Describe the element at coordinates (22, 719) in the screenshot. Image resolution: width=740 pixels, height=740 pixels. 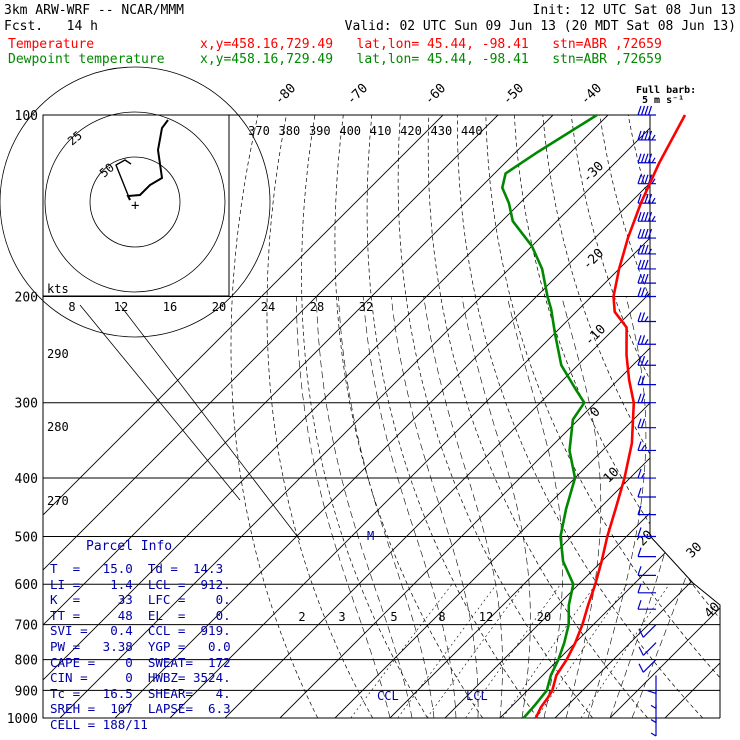
I see `pressure-label-1000: 1000` at that location.